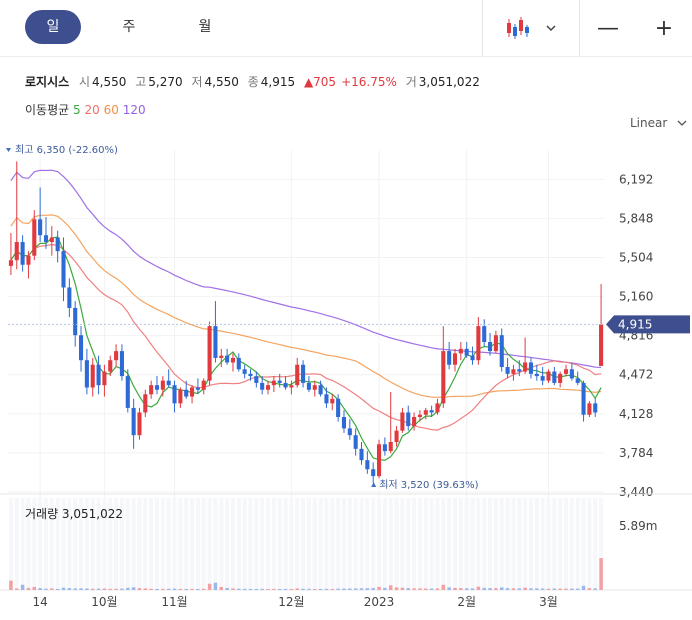  I want to click on scale-selector: Linear, so click(658, 123).